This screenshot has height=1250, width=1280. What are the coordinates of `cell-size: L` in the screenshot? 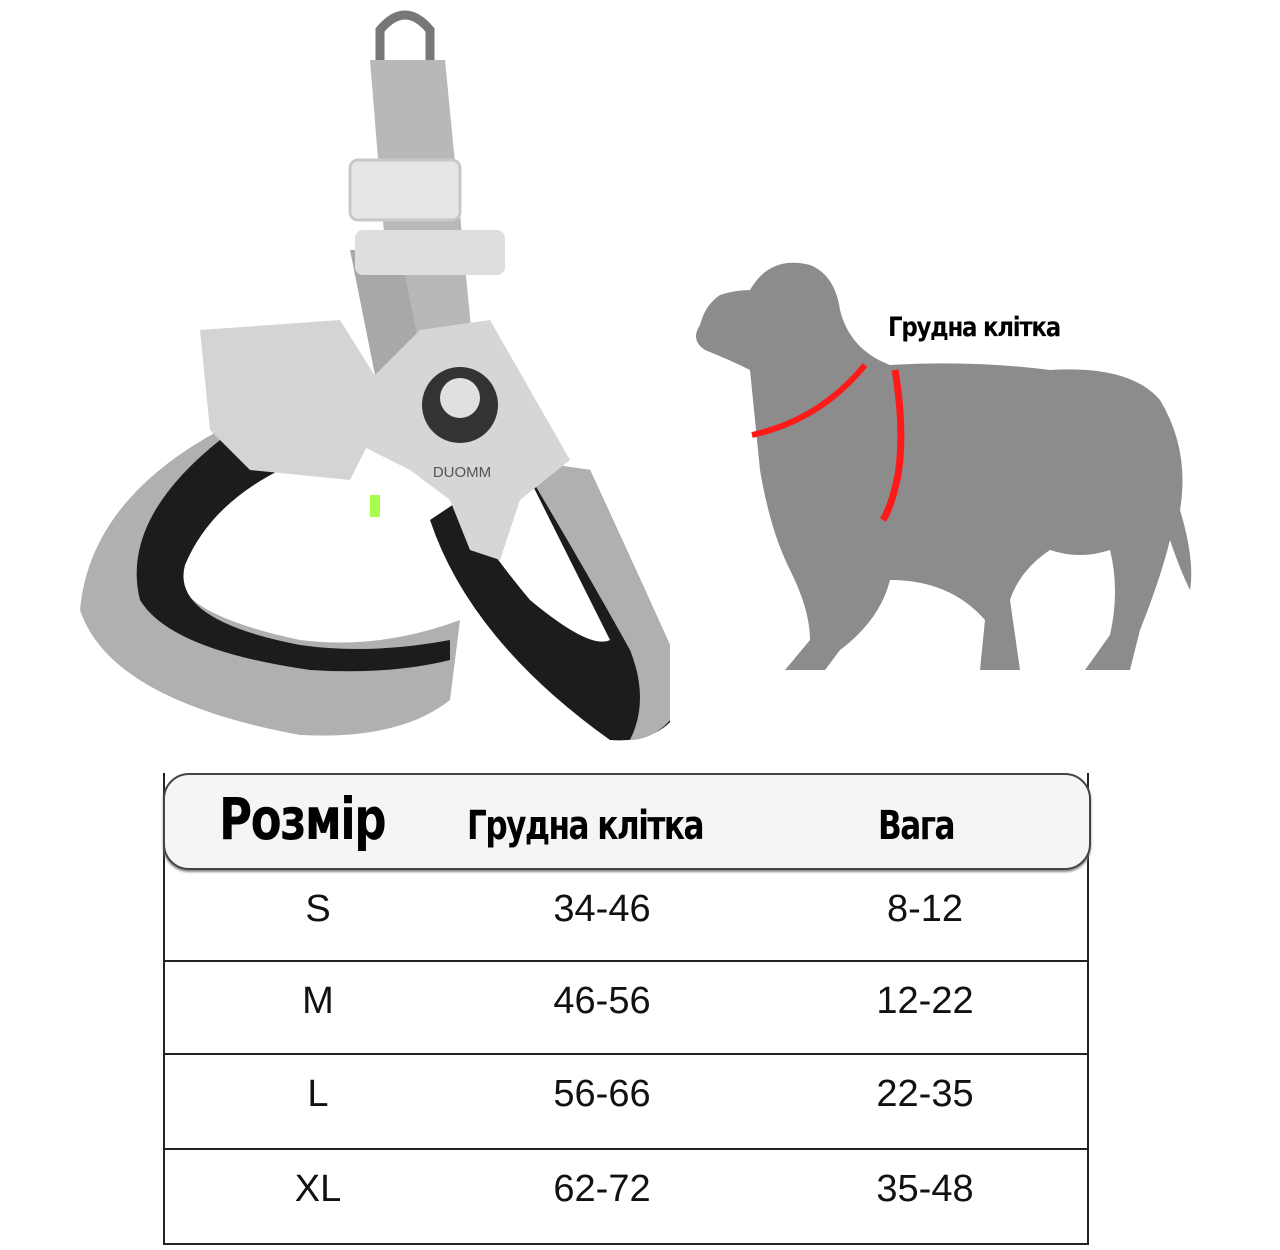 It's located at (318, 1094).